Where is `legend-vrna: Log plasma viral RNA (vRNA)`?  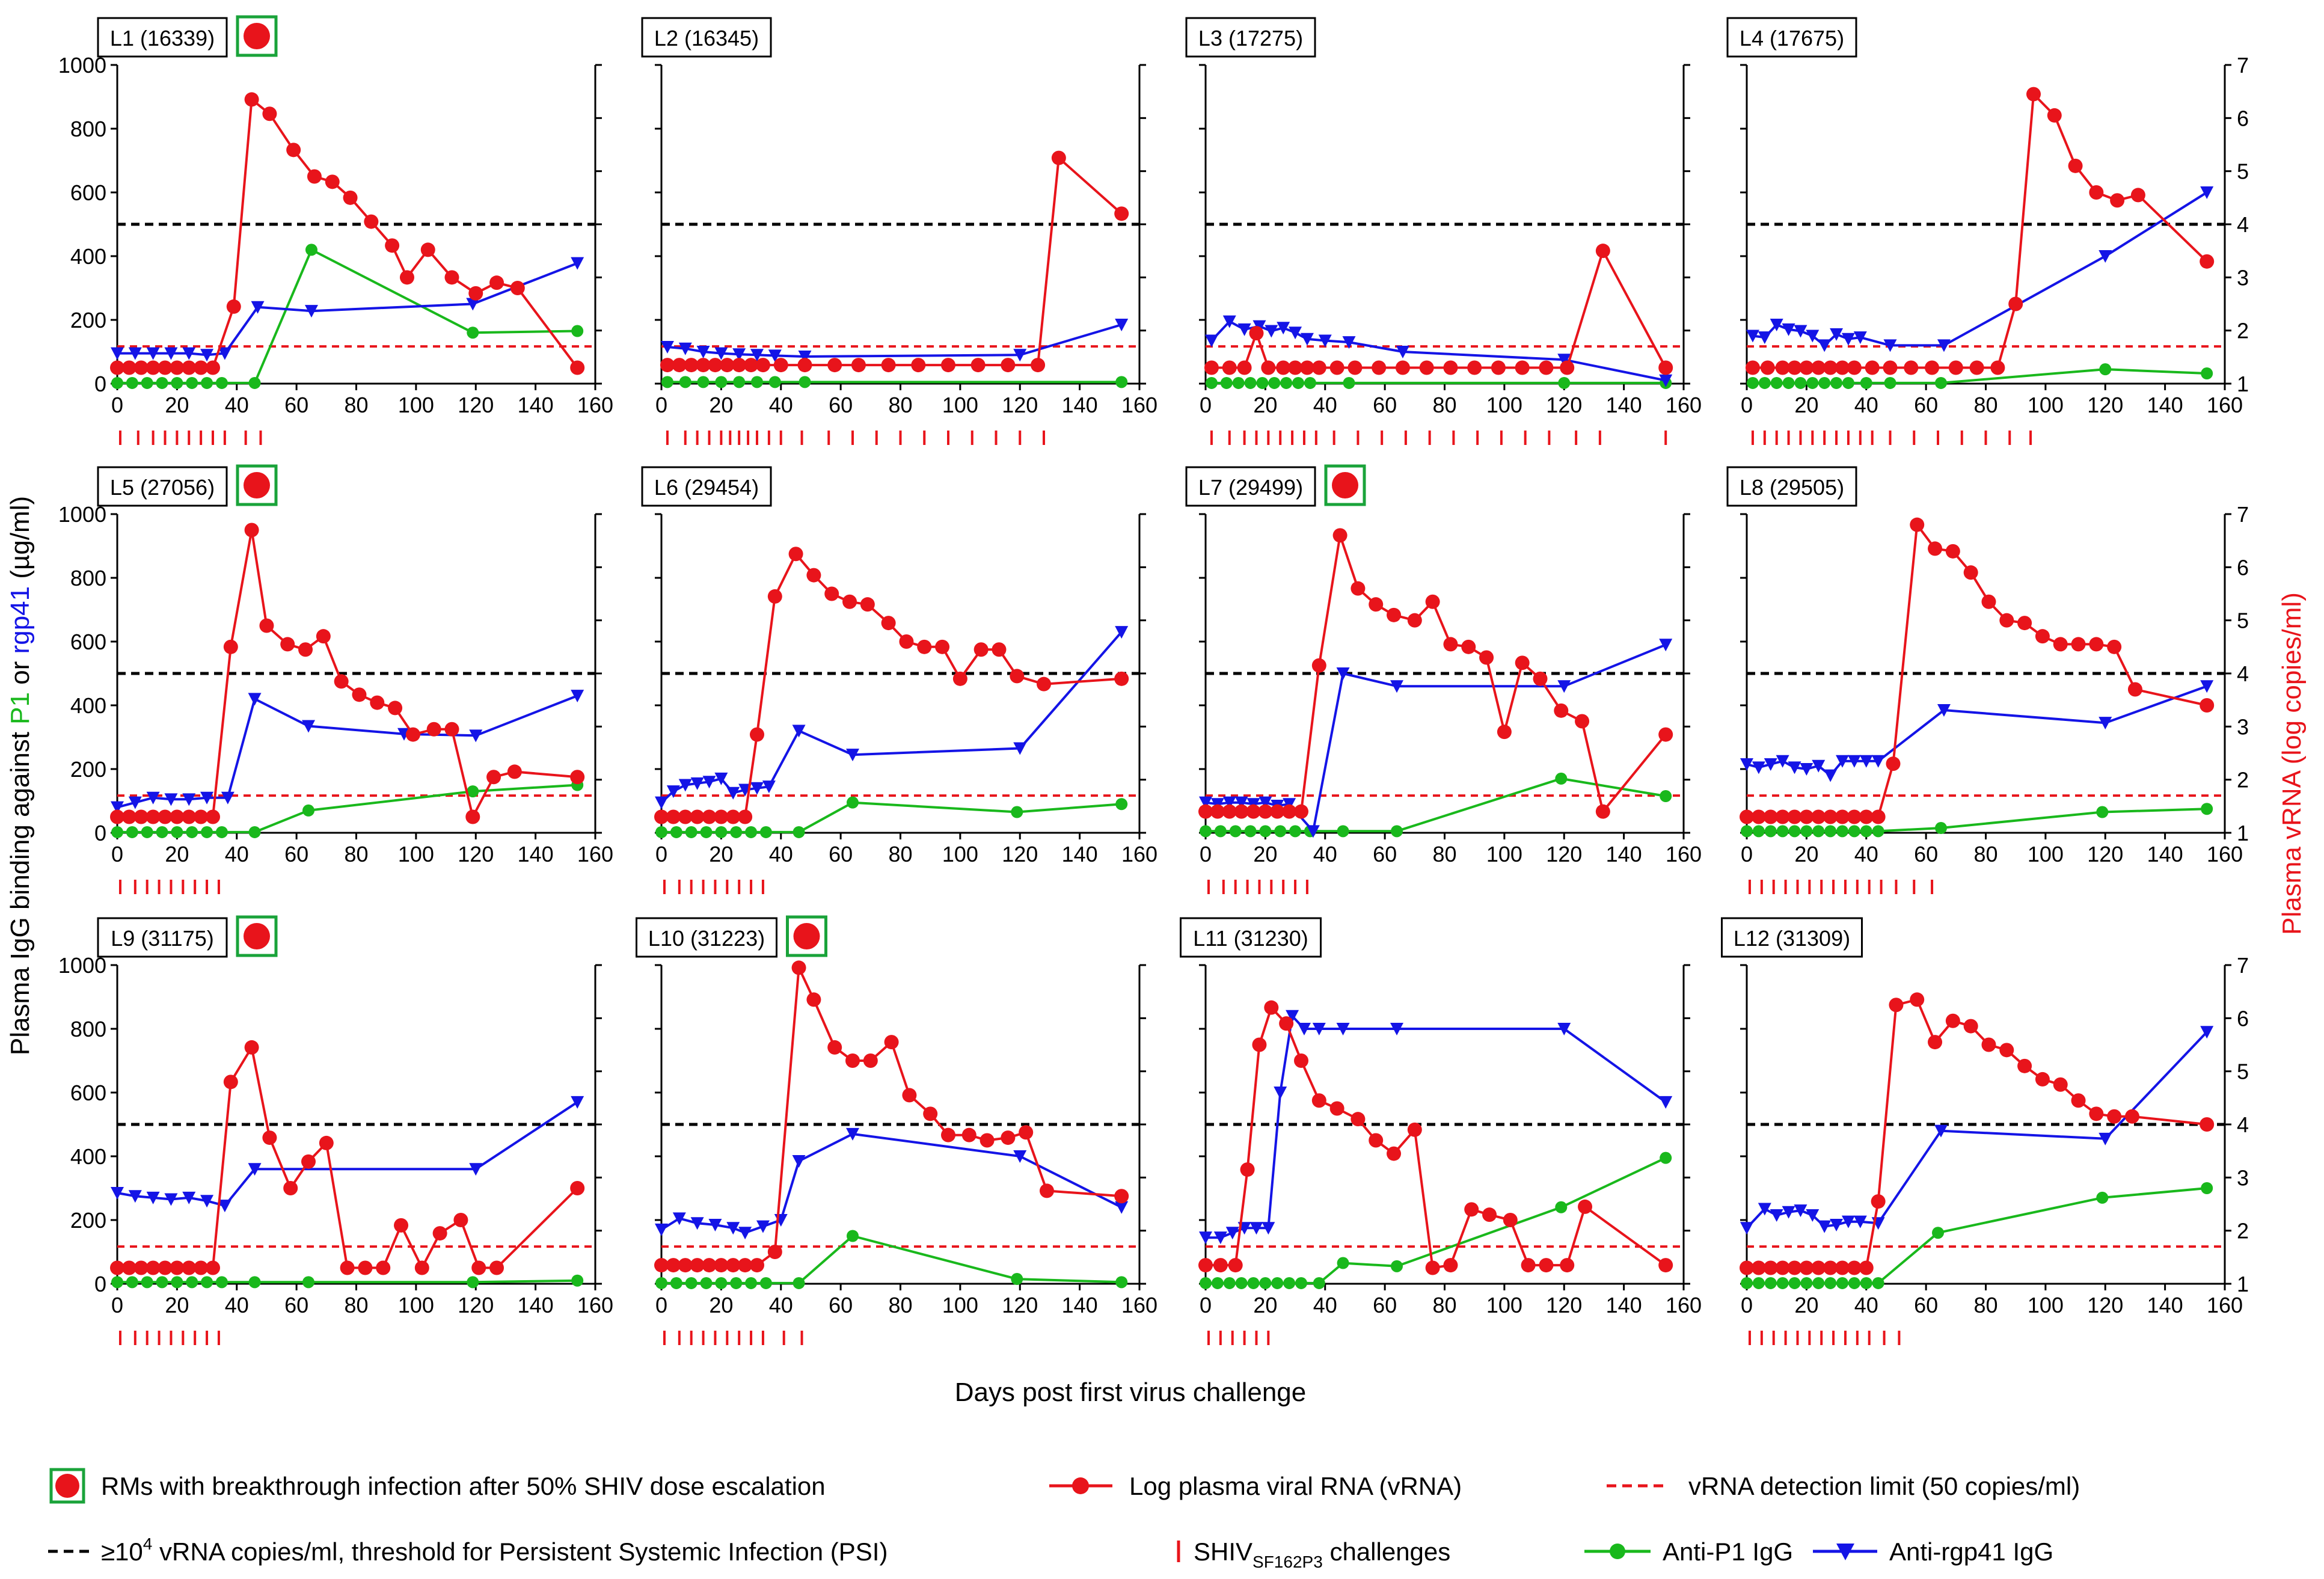 legend-vrna: Log plasma viral RNA (vRNA) is located at coordinates (1255, 1486).